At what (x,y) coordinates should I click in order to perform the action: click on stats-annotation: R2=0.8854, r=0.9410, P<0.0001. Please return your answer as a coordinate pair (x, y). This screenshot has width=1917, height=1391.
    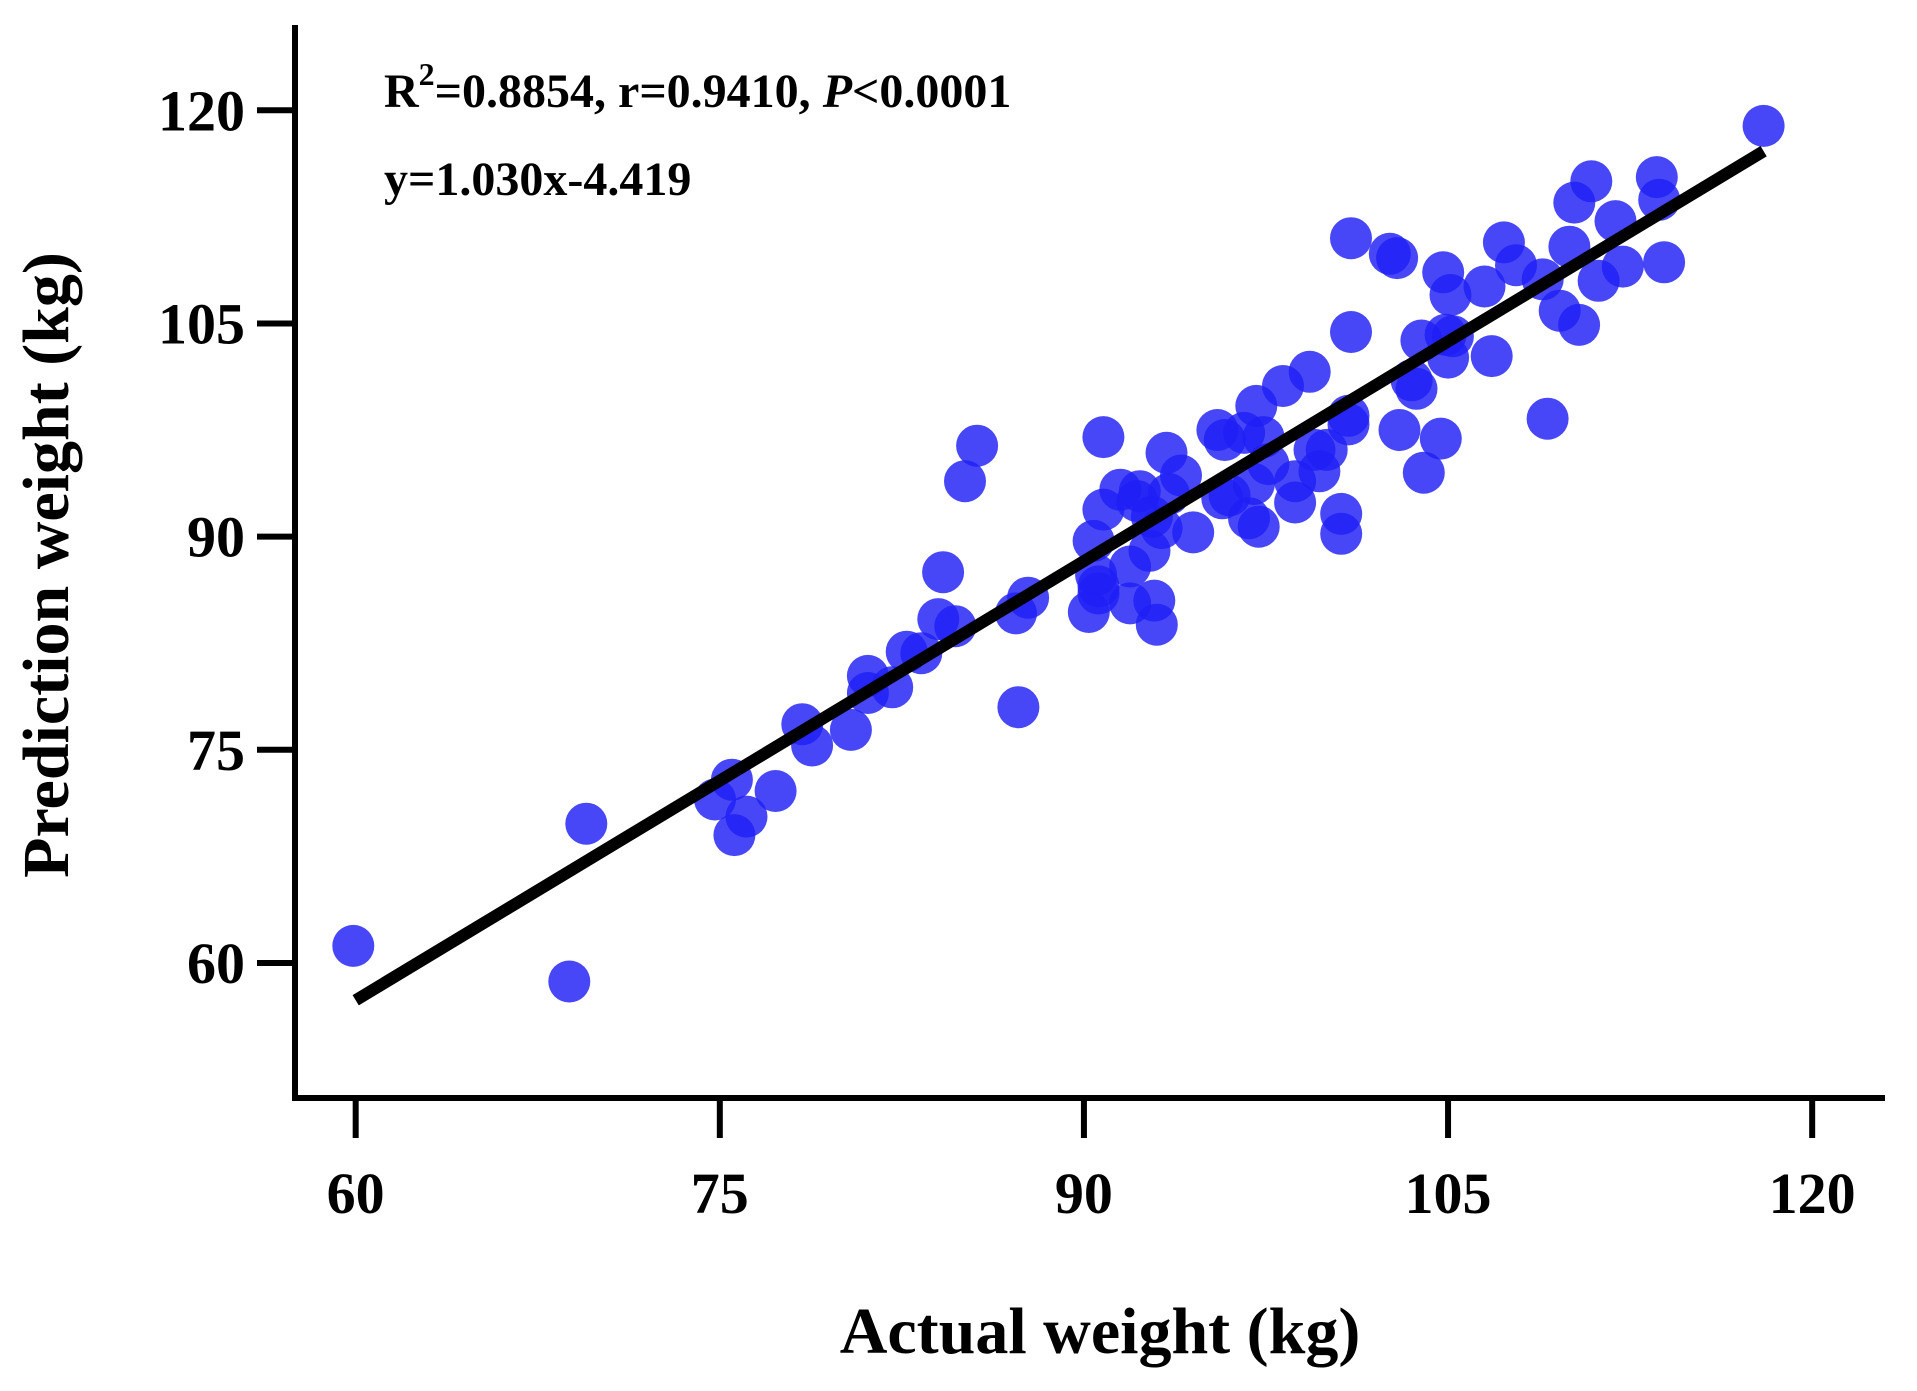
    Looking at the image, I should click on (697, 87).